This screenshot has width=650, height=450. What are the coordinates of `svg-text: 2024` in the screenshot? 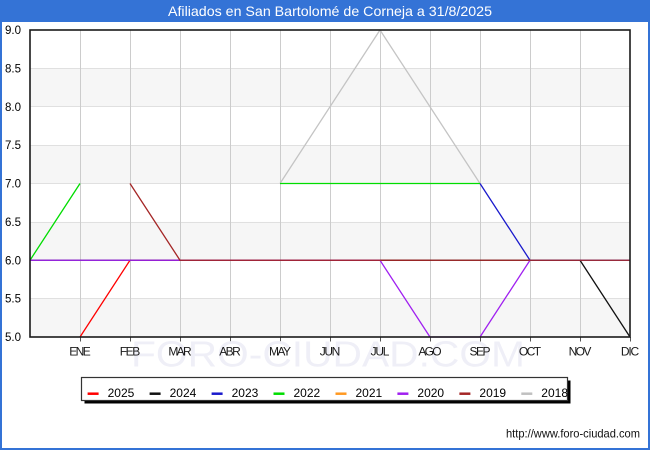 It's located at (183, 393).